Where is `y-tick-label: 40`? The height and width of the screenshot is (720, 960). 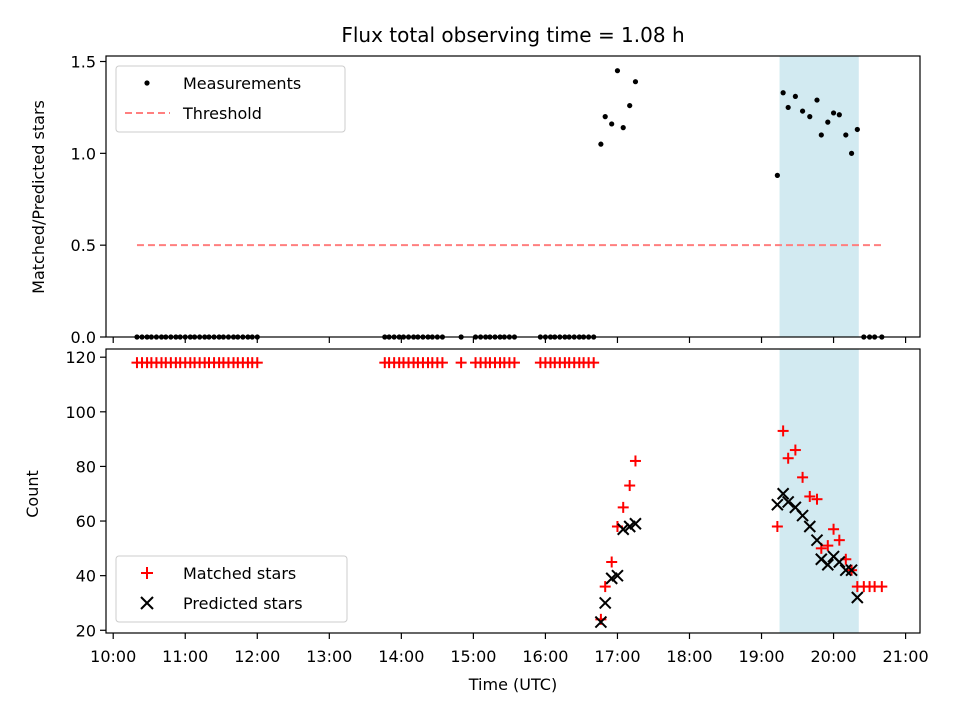
y-tick-label: 40 is located at coordinates (86, 576).